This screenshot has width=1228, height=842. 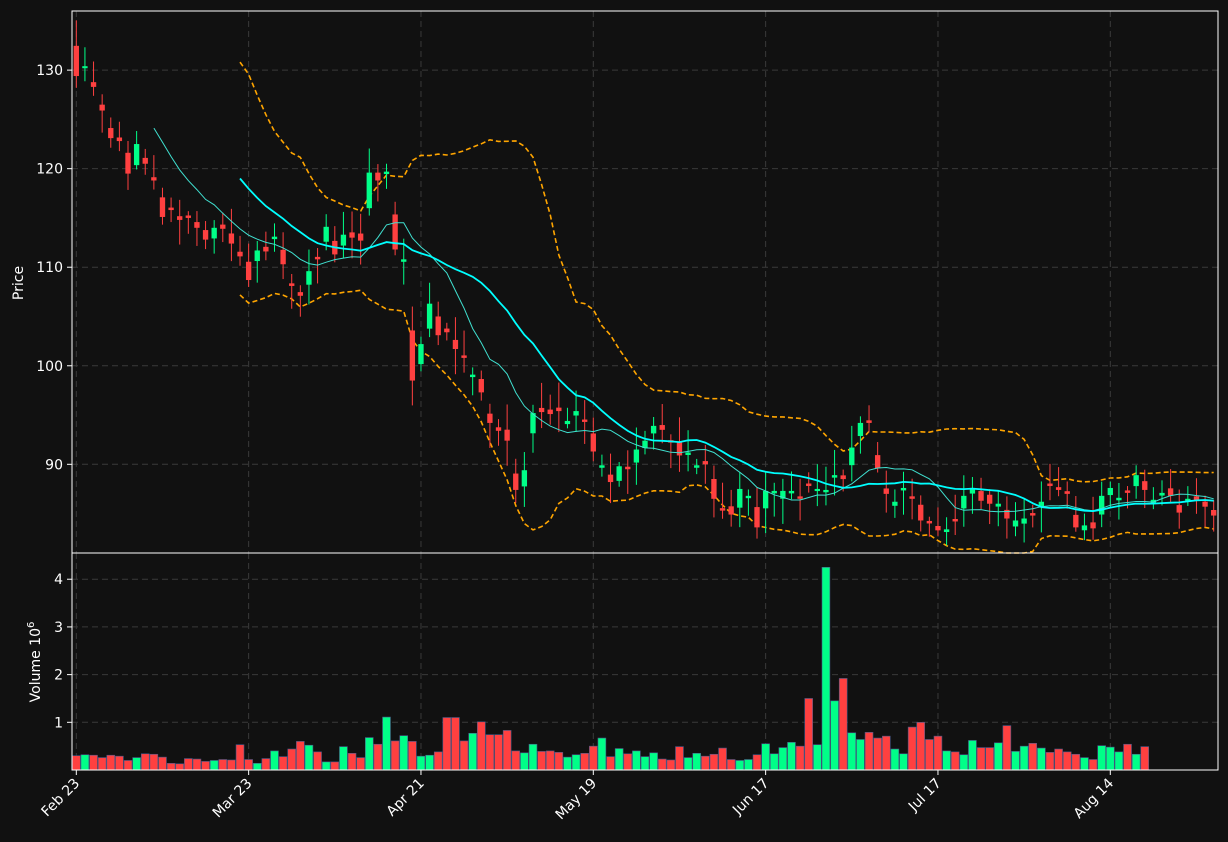 What do you see at coordinates (49, 71) in the screenshot?
I see `price-tick-label: 130` at bounding box center [49, 71].